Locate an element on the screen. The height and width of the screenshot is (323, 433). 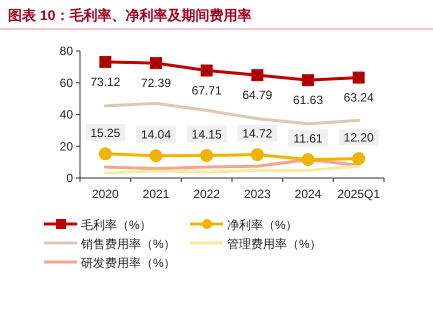
data-label: 14.15 is located at coordinates (207, 135).